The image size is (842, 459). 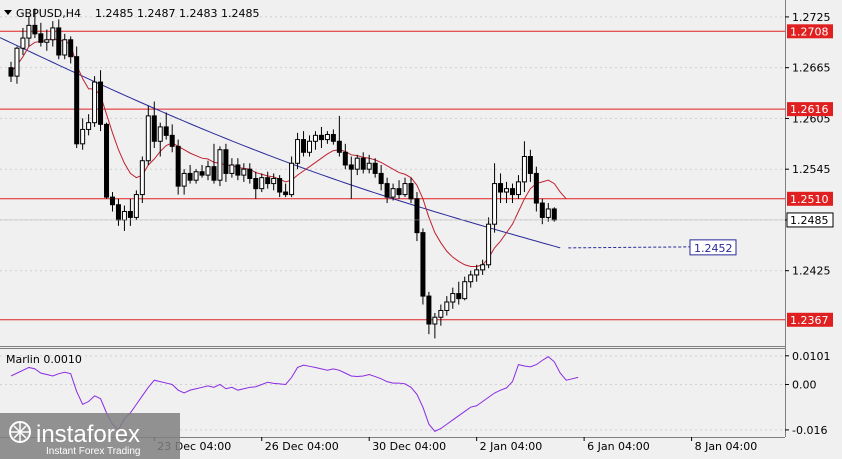 What do you see at coordinates (409, 446) in the screenshot?
I see `time-tick-label: 30 Dec 04:00` at bounding box center [409, 446].